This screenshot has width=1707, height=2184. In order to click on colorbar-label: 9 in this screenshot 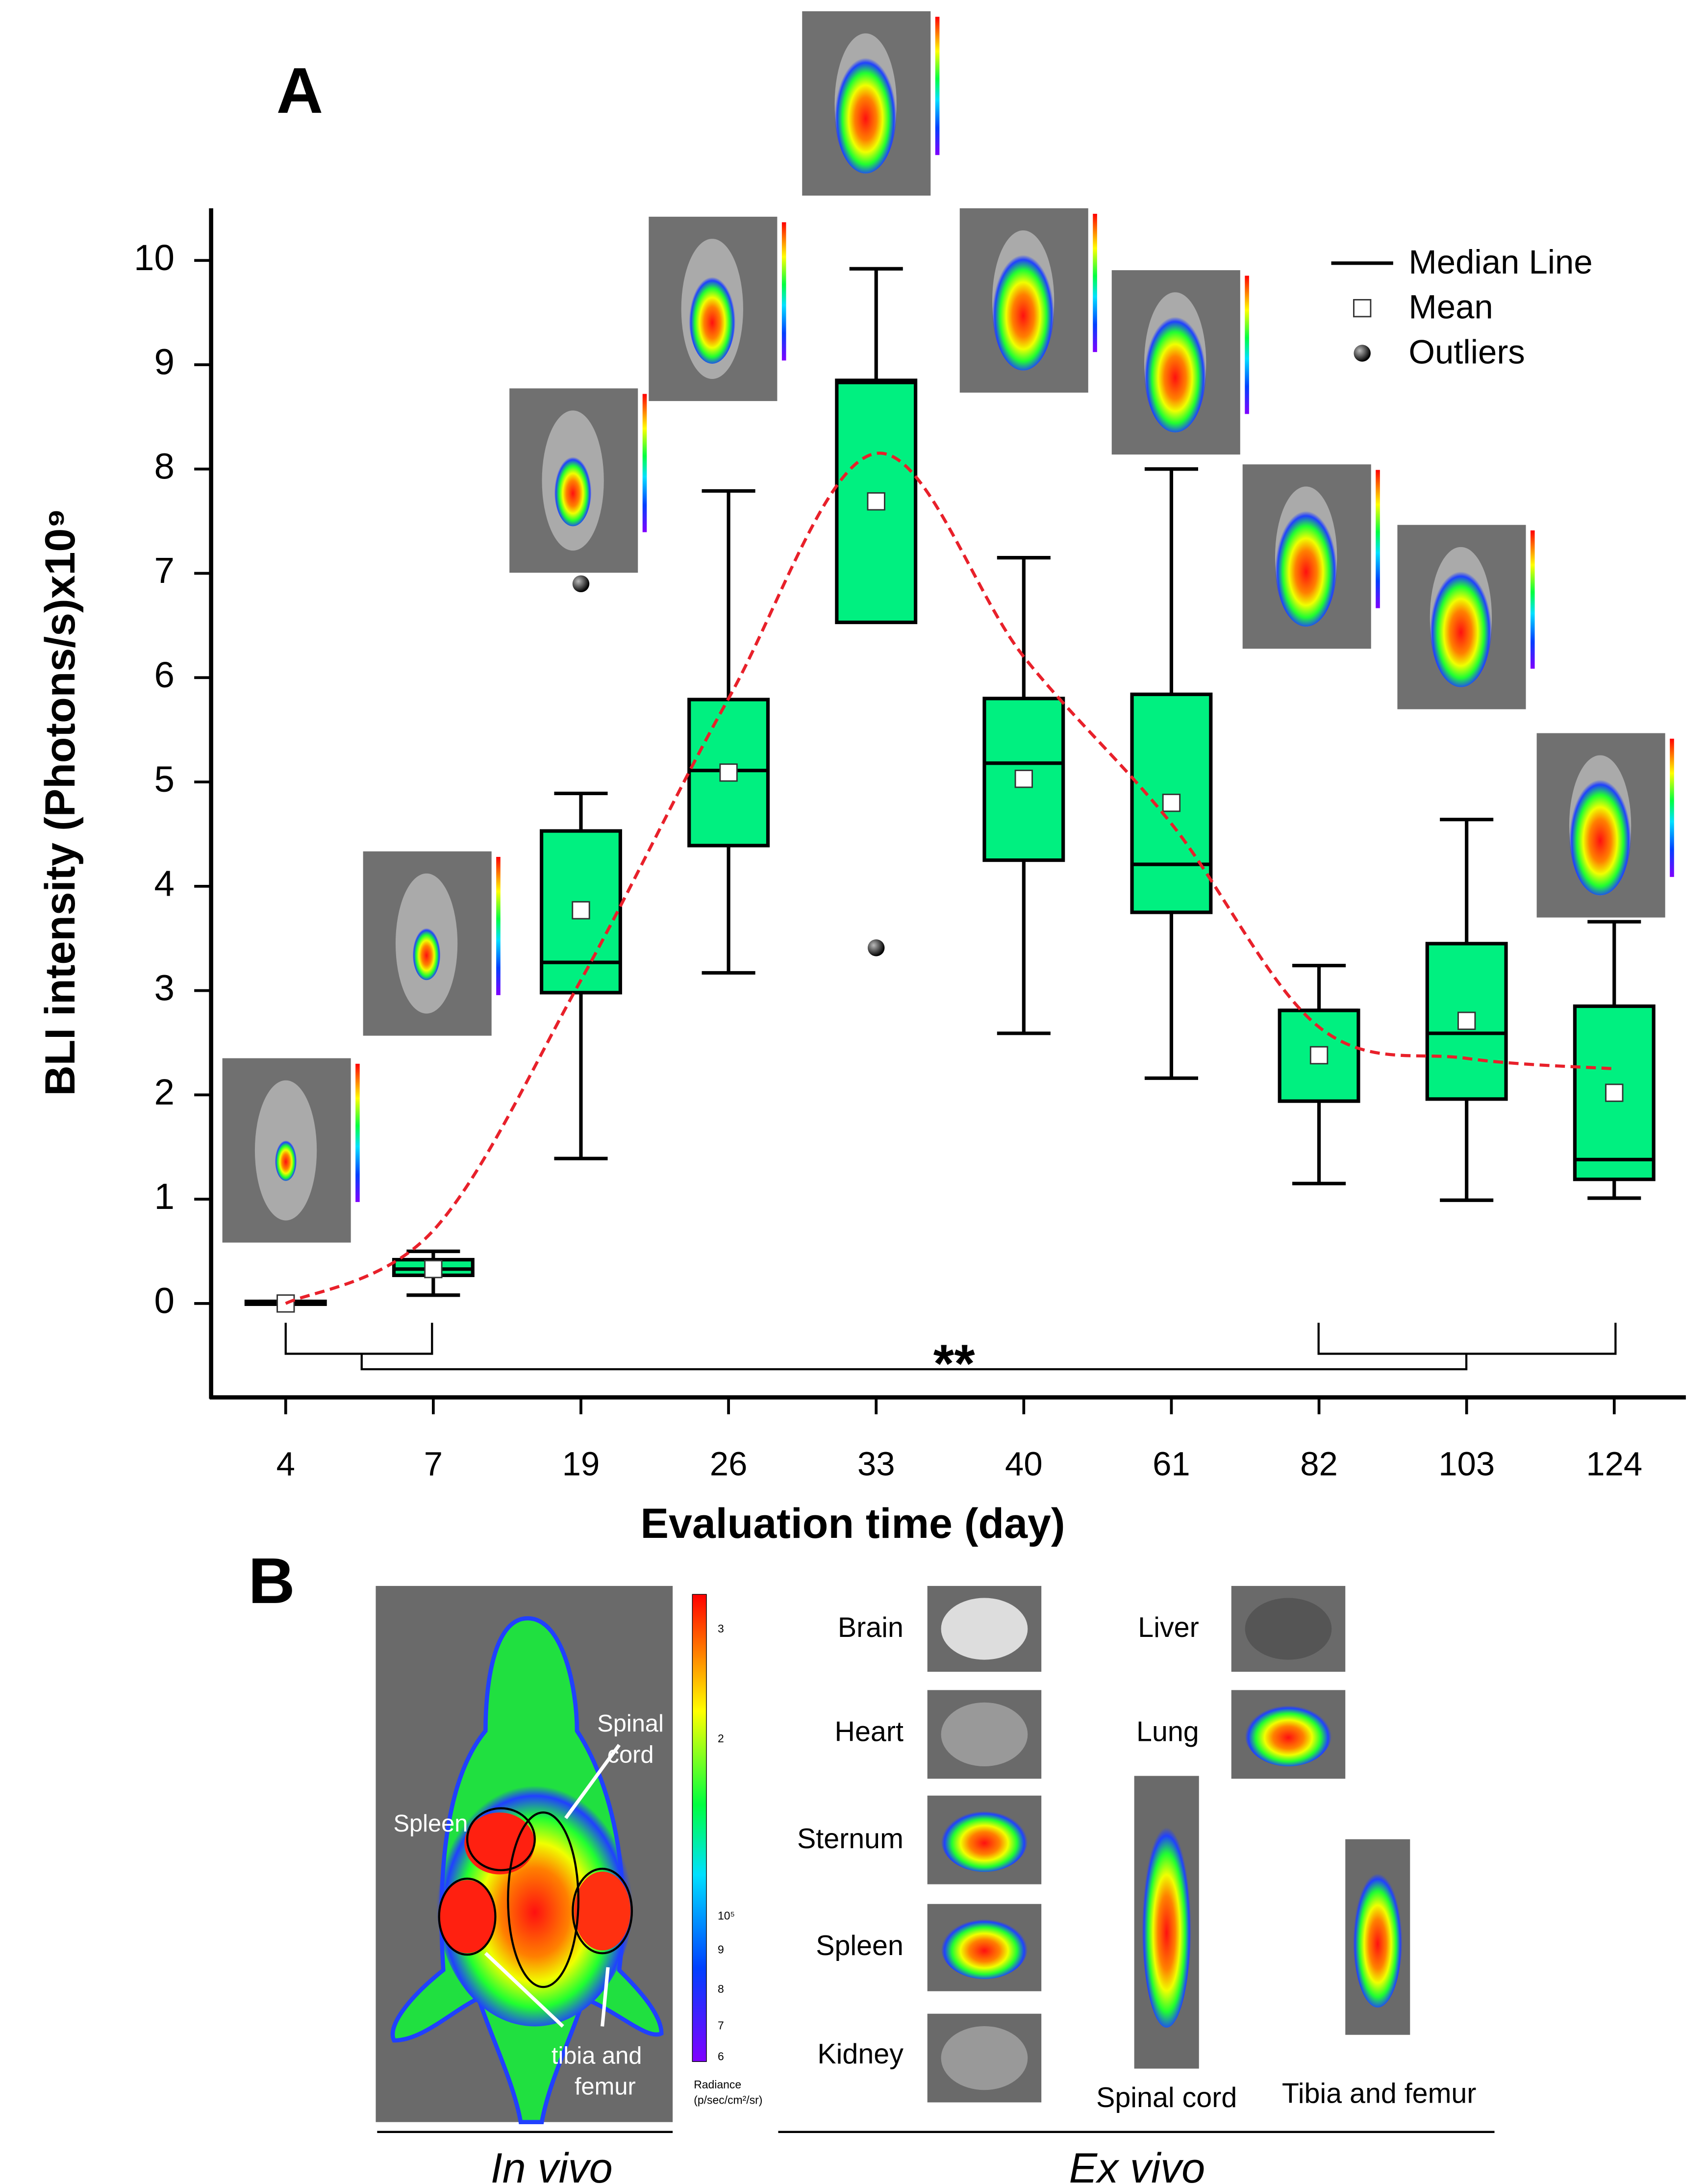, I will do `click(721, 1949)`.